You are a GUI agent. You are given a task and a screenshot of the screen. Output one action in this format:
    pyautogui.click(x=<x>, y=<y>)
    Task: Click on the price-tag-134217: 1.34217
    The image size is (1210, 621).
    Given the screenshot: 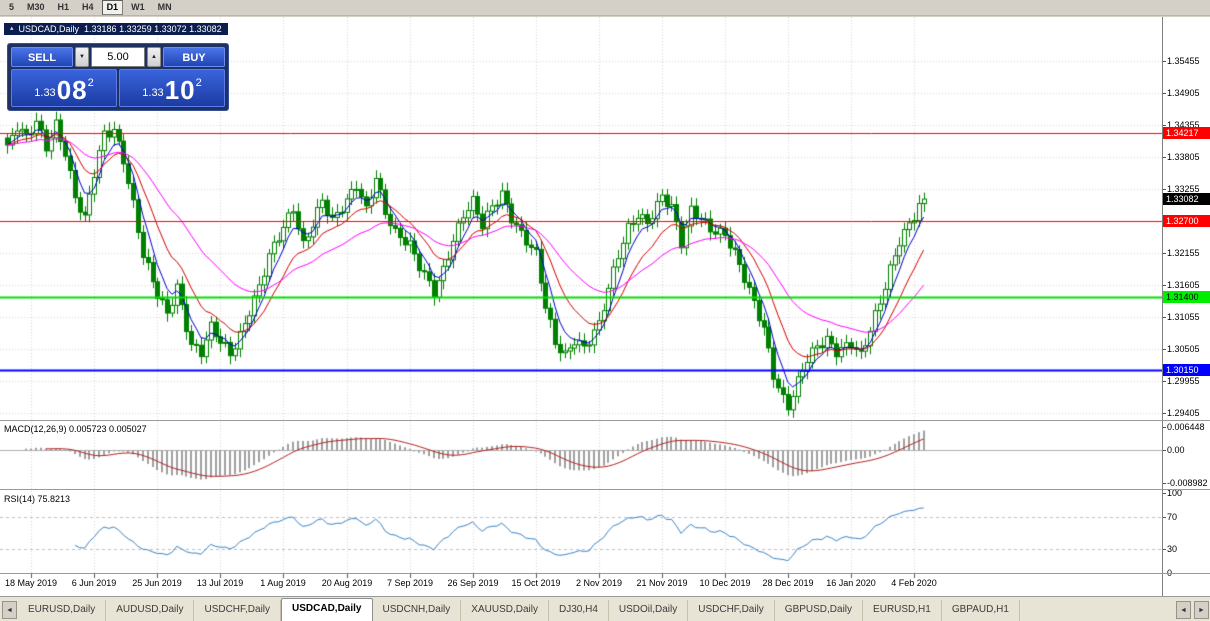 What is the action you would take?
    pyautogui.click(x=1186, y=133)
    